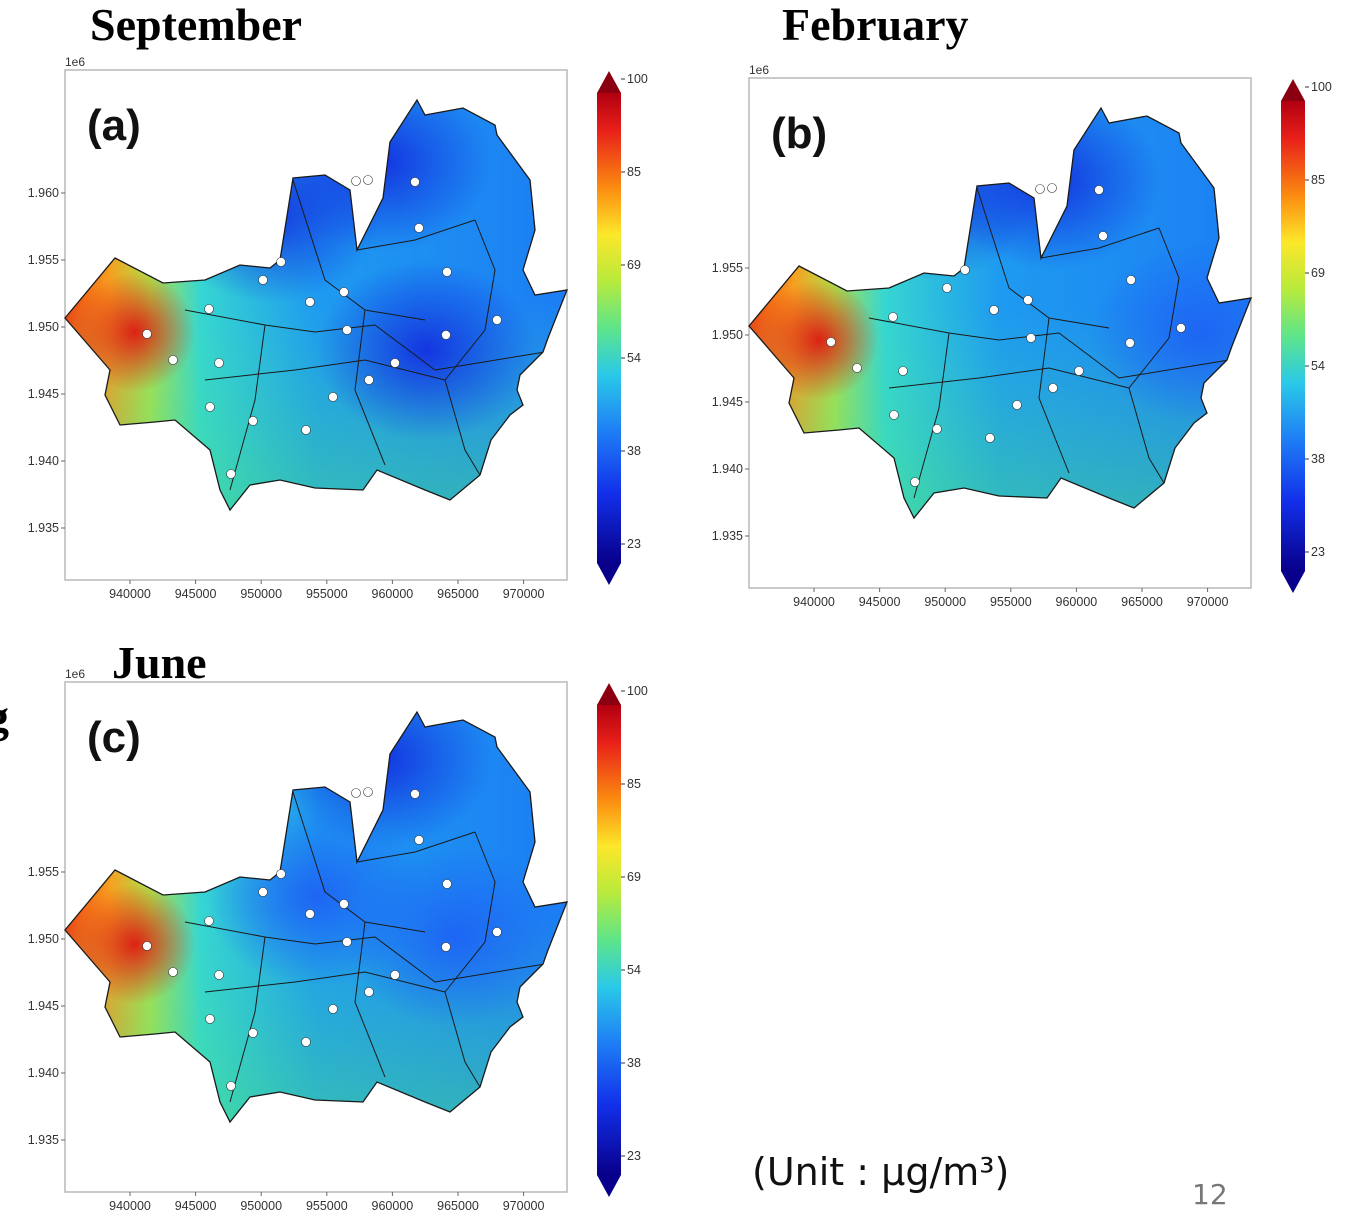 The width and height of the screenshot is (1358, 1217). I want to click on stray-cropped-letter: g, so click(4, 716).